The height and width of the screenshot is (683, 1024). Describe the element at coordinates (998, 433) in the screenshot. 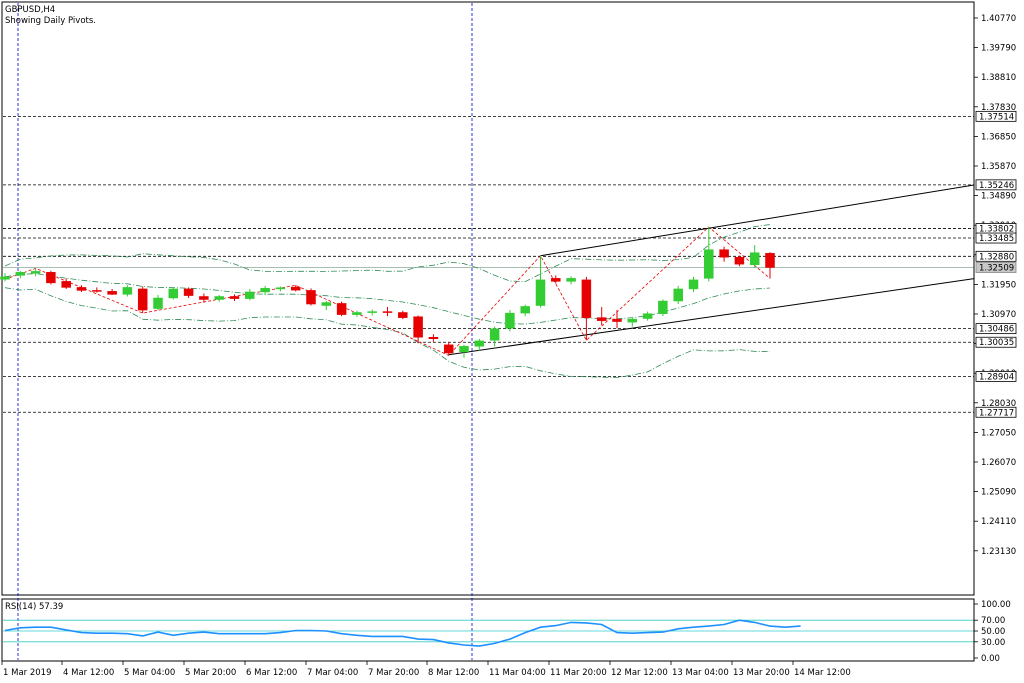

I see `y-tick-label: 1.27050` at that location.